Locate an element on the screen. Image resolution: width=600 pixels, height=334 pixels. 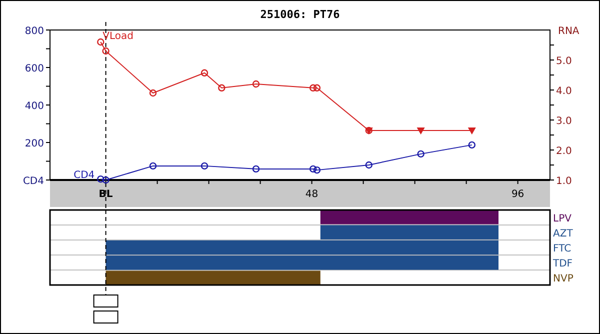
y-tick-label: 600 is located at coordinates (34, 69).